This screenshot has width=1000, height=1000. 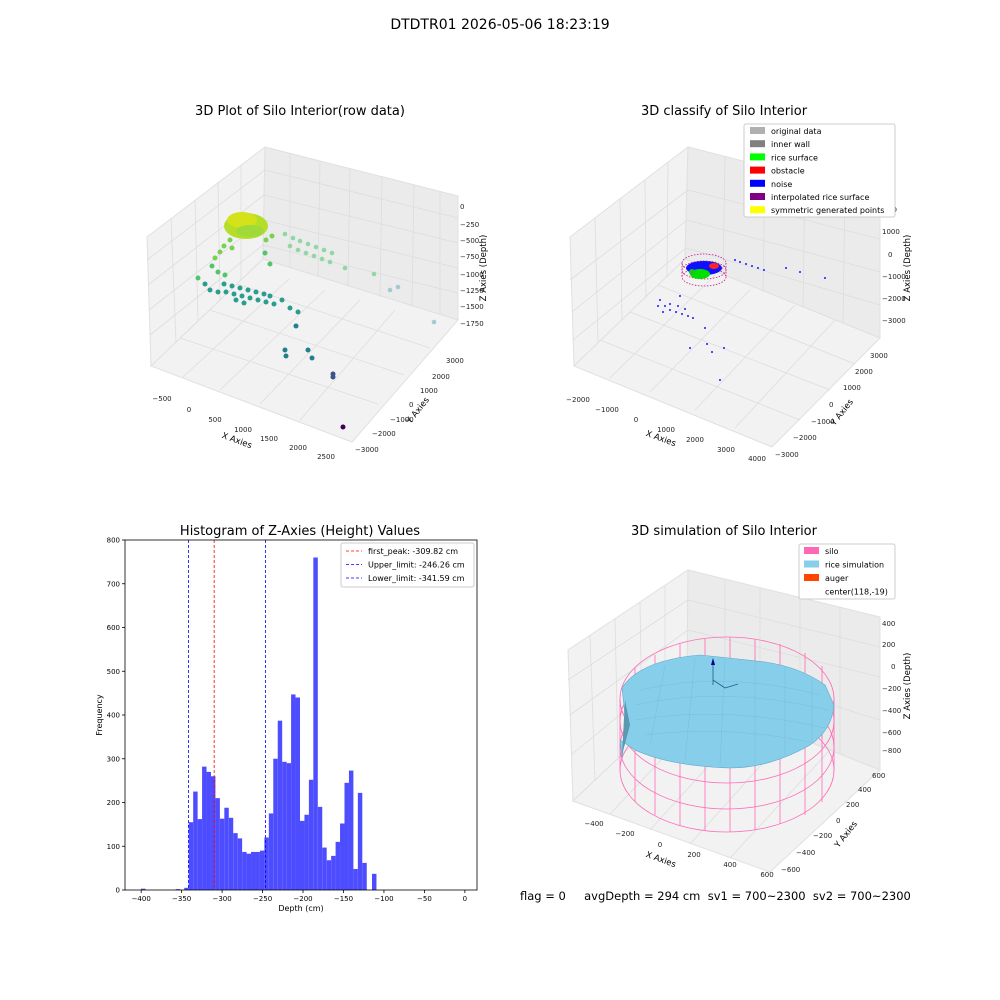 I want to click on x-tick-label: −250, so click(x=262, y=899).